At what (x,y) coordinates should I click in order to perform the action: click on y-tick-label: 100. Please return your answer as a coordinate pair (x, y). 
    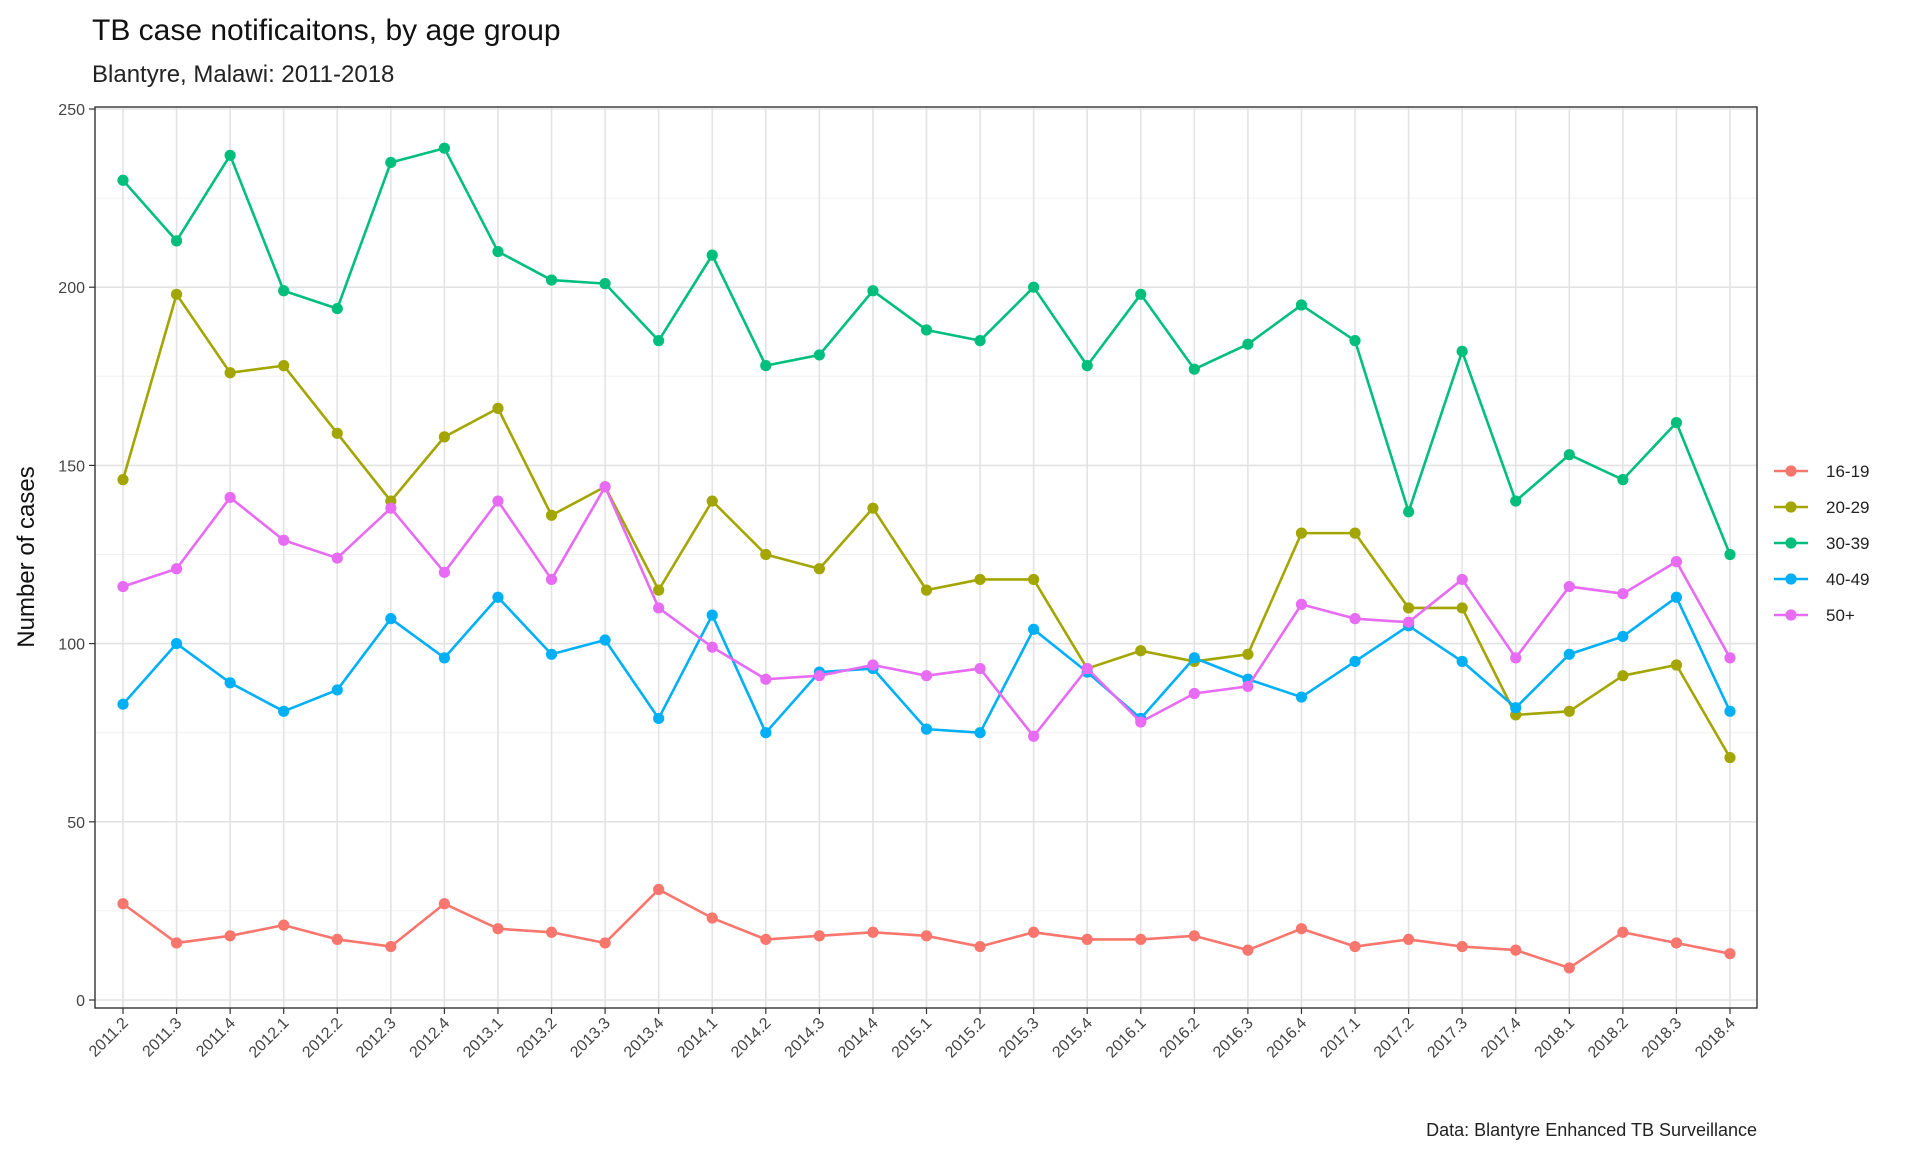
    Looking at the image, I should click on (71, 645).